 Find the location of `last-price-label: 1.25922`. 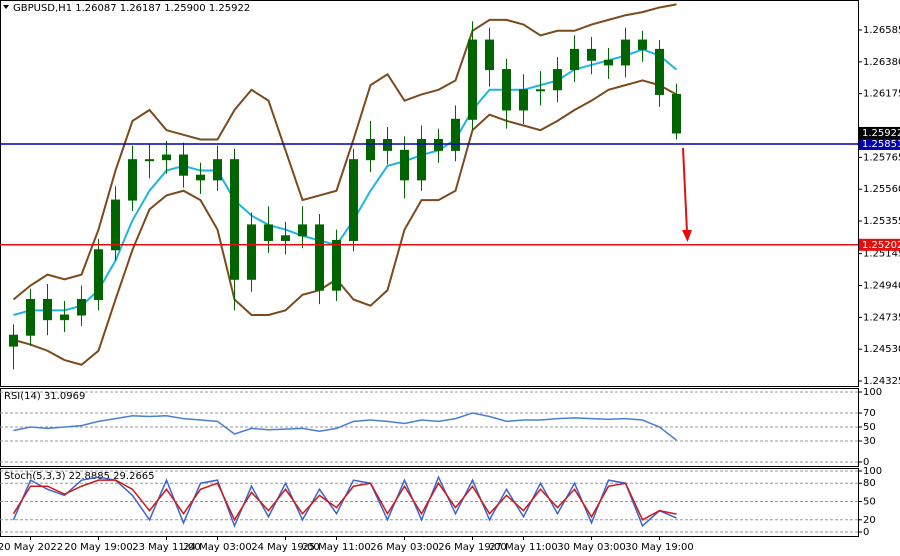

last-price-label: 1.25922 is located at coordinates (881, 133).